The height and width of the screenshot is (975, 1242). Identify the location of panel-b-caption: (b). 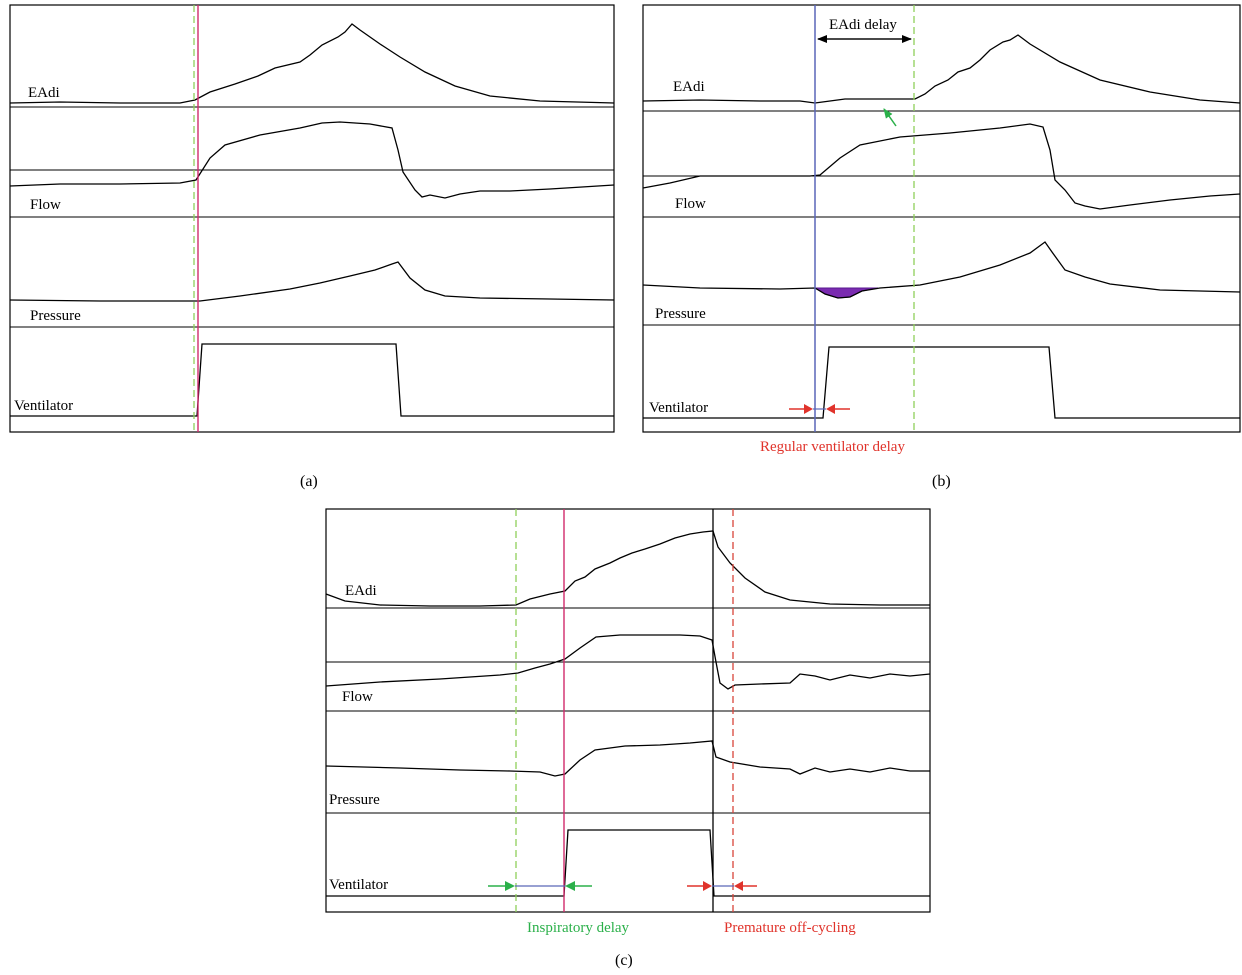
(941, 481).